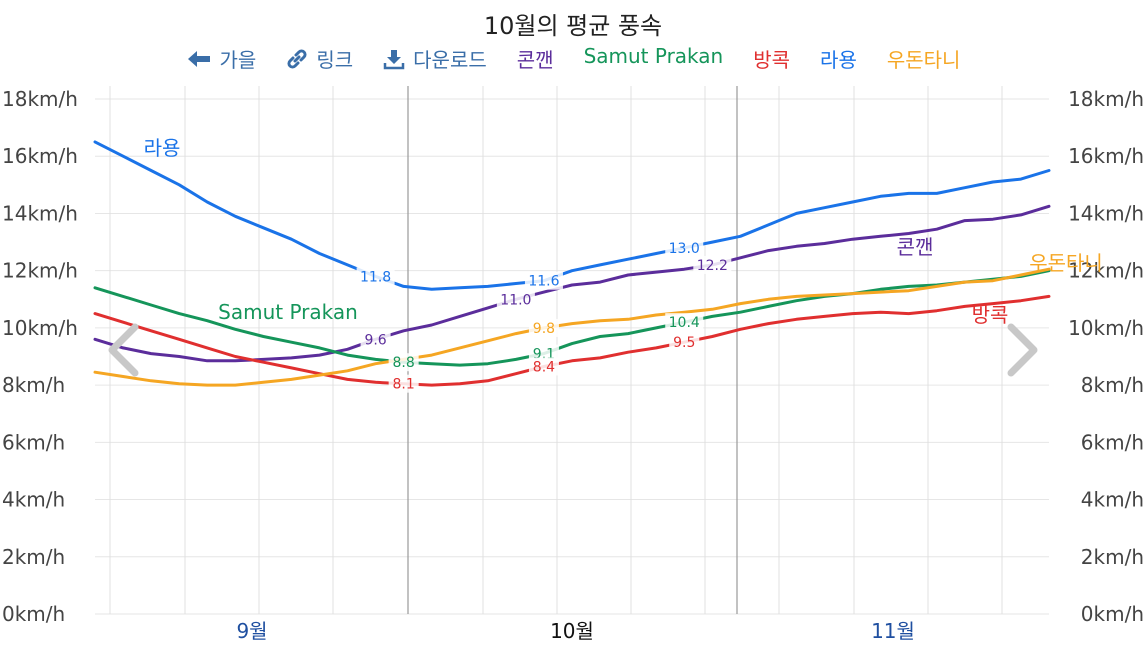 This screenshot has width=1146, height=646. Describe the element at coordinates (1112, 614) in the screenshot. I see `y-tick-label-right: 0km/h` at that location.